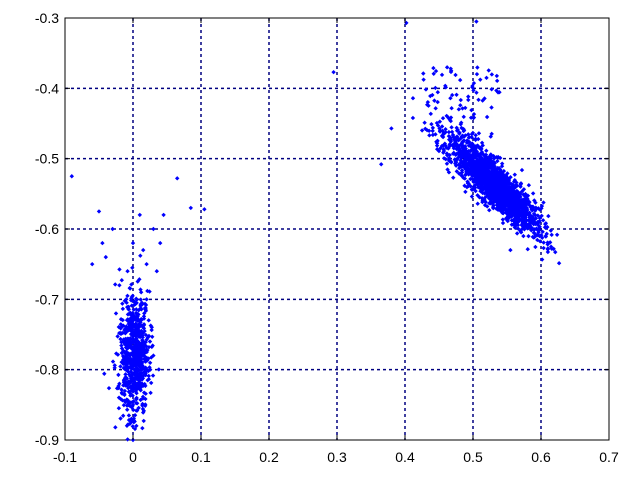 The image size is (640, 480). What do you see at coordinates (541, 457) in the screenshot?
I see `x-tick-label: 0.6` at bounding box center [541, 457].